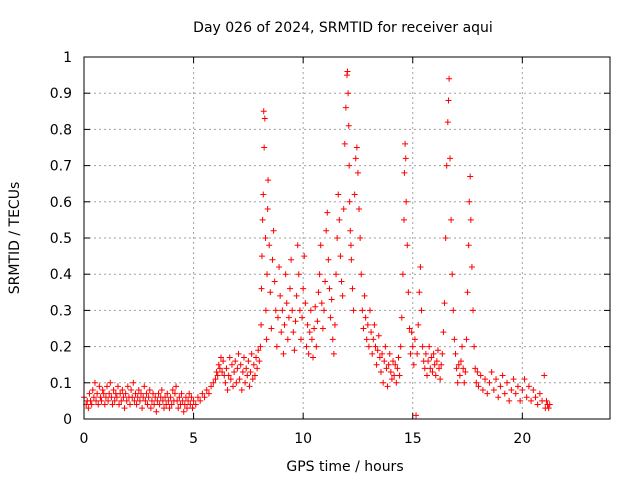 This screenshot has width=640, height=480. Describe the element at coordinates (67, 58) in the screenshot. I see `y-tick-label: 1` at that location.